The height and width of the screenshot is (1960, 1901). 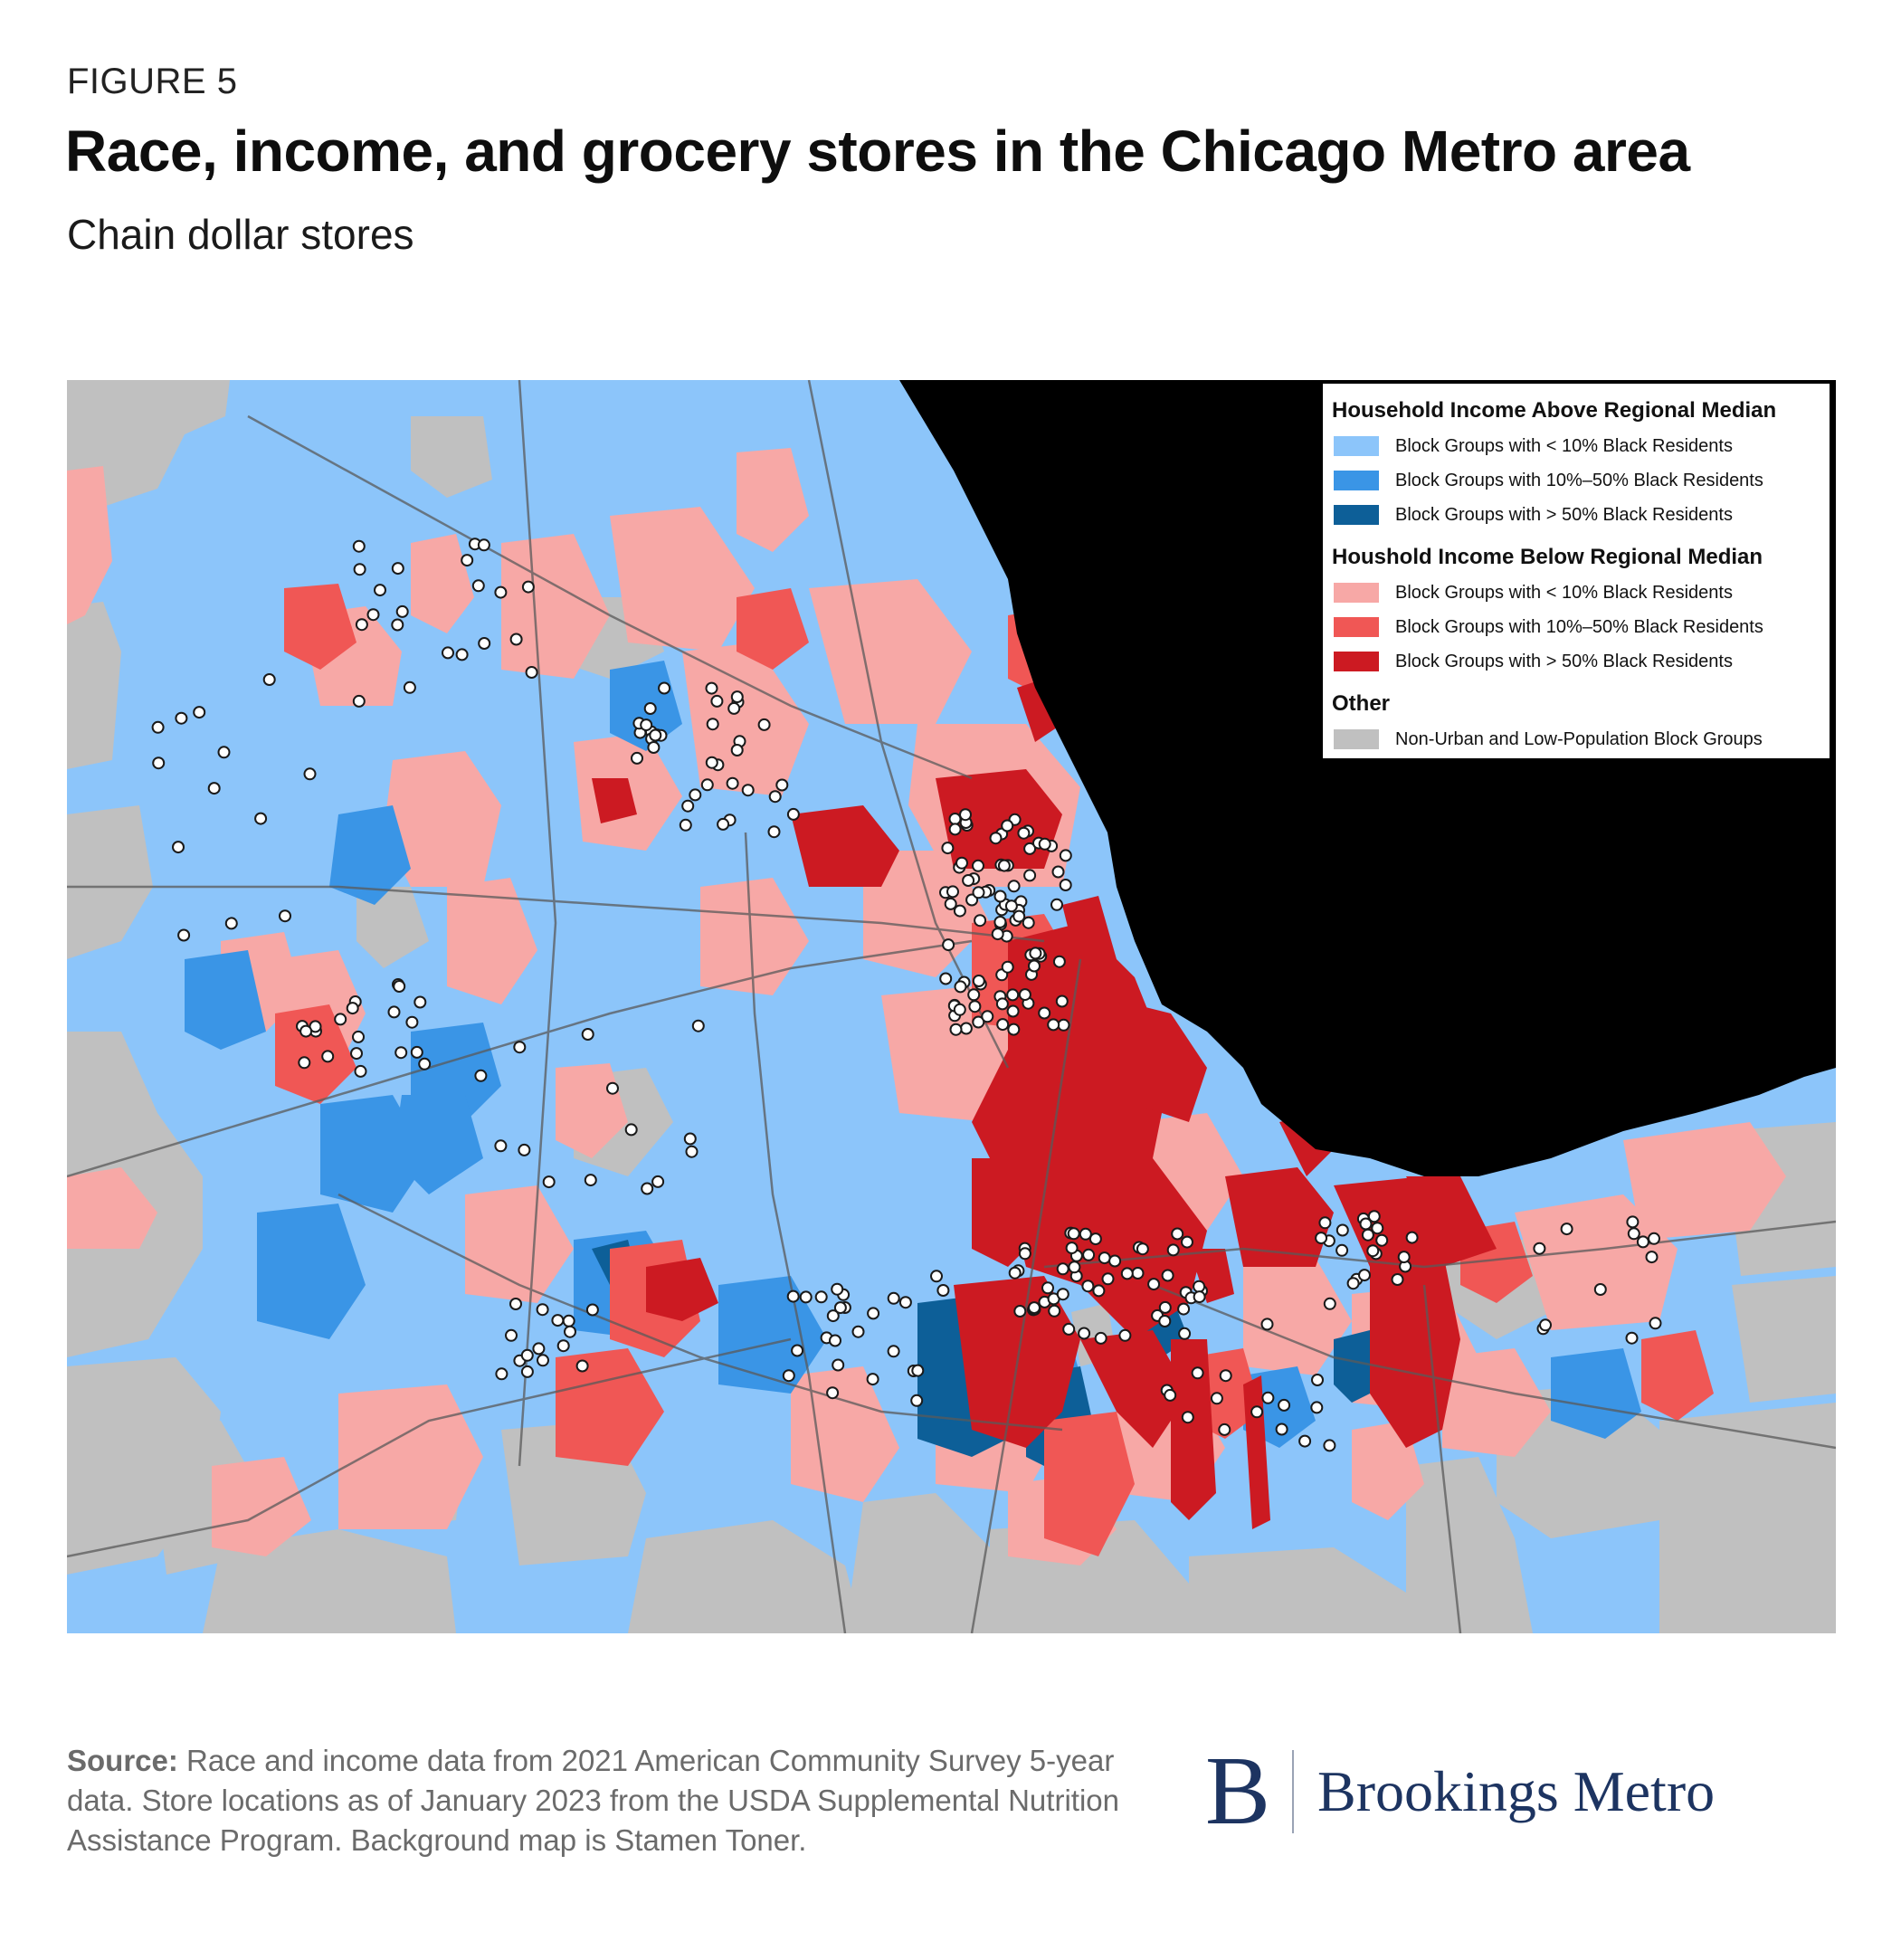 What do you see at coordinates (1677, 1376) in the screenshot?
I see `red-area` at bounding box center [1677, 1376].